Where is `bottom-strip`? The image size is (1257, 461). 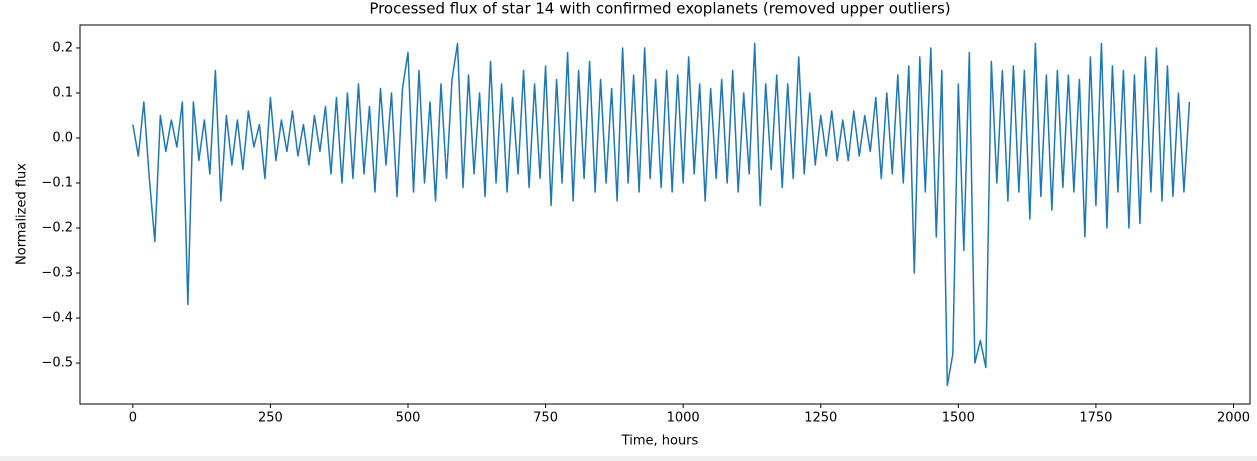 bottom-strip is located at coordinates (628, 458).